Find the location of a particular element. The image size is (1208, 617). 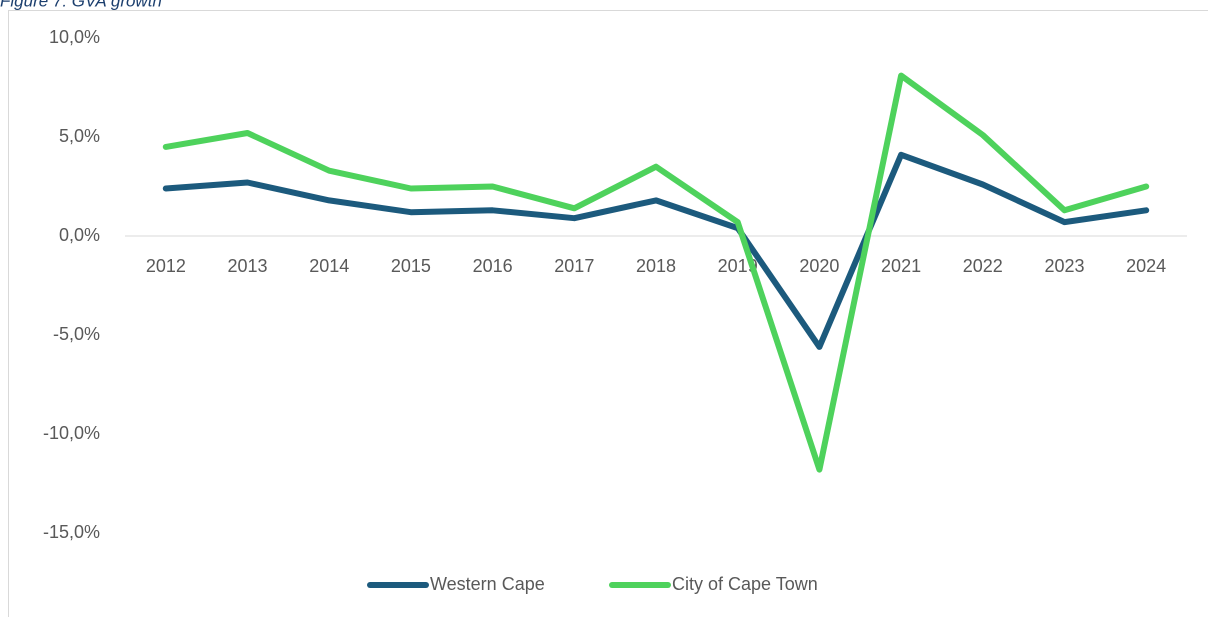

x-tick-label: 2016 is located at coordinates (493, 266).